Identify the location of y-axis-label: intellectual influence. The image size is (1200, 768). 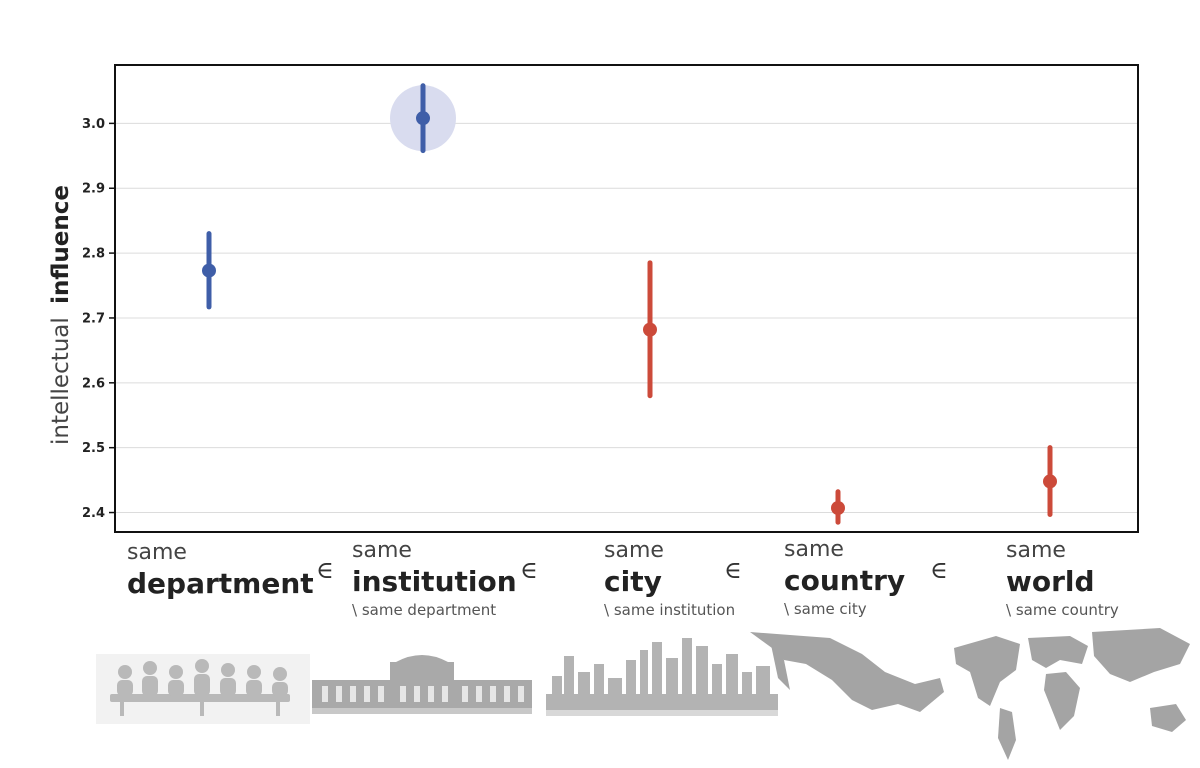
(61, 315).